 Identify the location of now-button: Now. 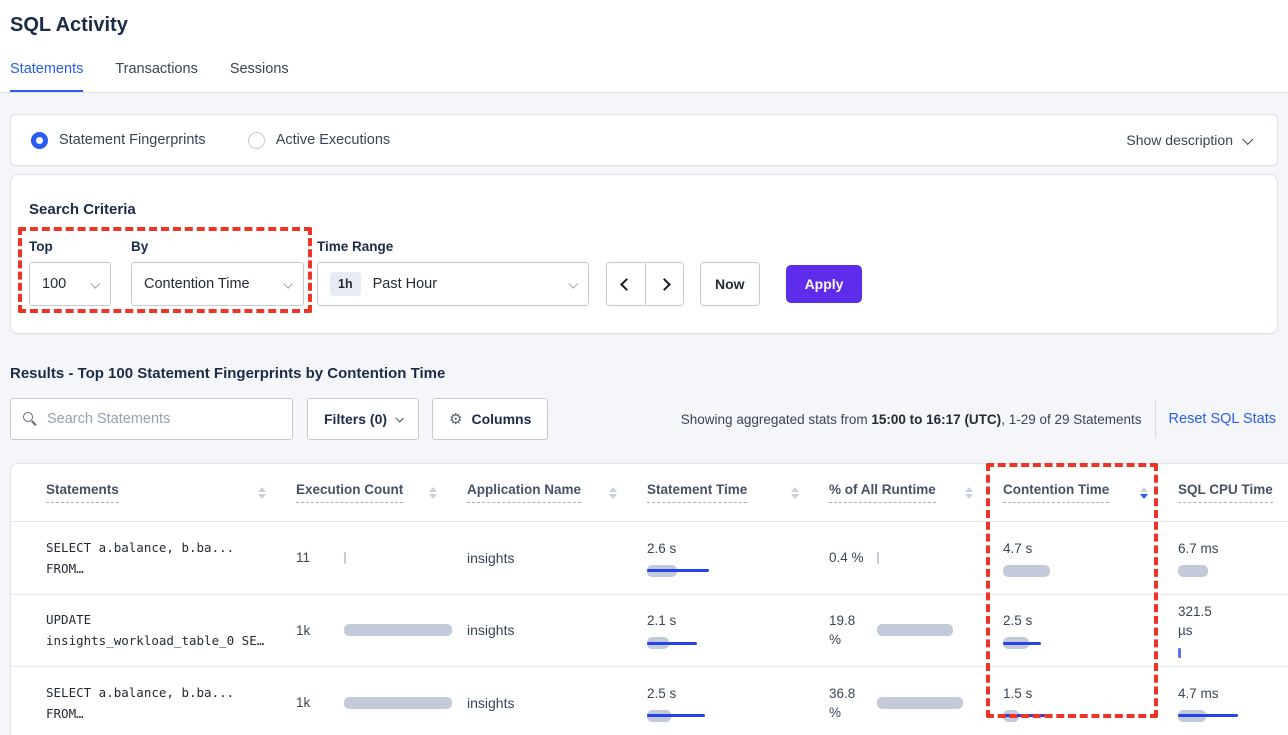
(730, 284).